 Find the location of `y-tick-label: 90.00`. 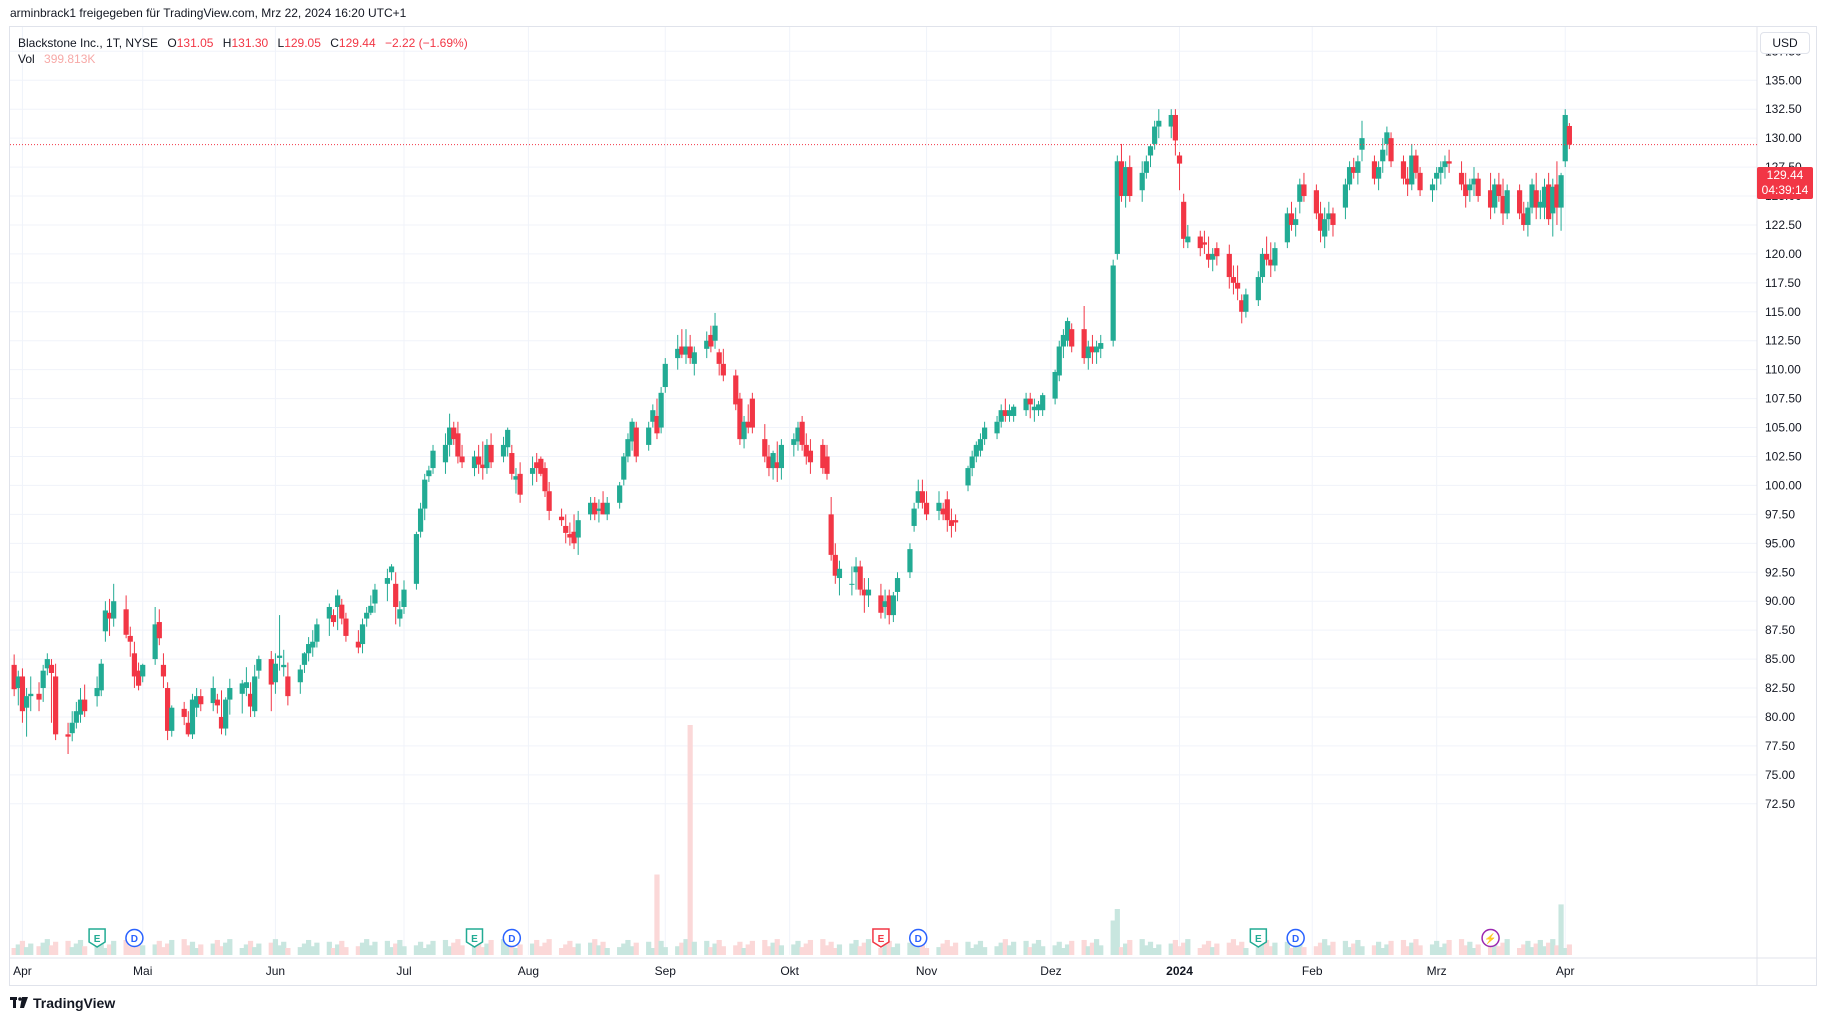

y-tick-label: 90.00 is located at coordinates (1780, 601).